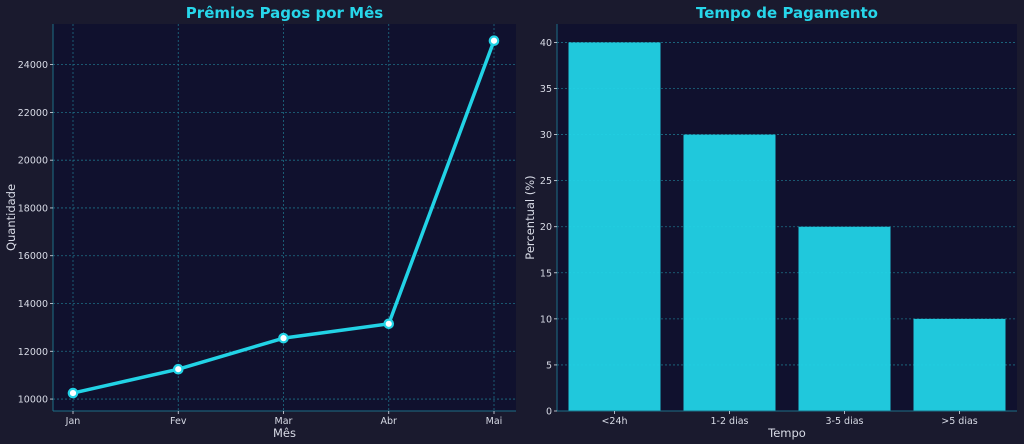 The height and width of the screenshot is (444, 1024). Describe the element at coordinates (786, 433) in the screenshot. I see `bar-chart-x-axis-label: Tempo` at that location.